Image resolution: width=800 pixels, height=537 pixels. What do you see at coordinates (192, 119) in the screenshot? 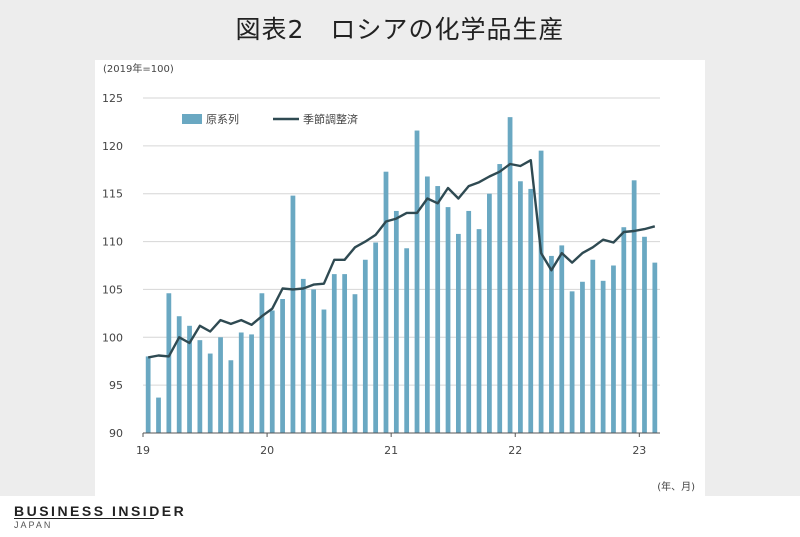
I see `legend-swatch-bar` at bounding box center [192, 119].